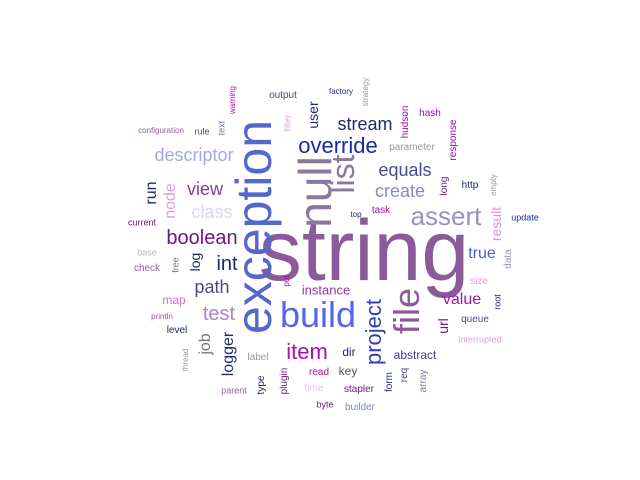 The image size is (640, 480). I want to click on word-job: job, so click(205, 344).